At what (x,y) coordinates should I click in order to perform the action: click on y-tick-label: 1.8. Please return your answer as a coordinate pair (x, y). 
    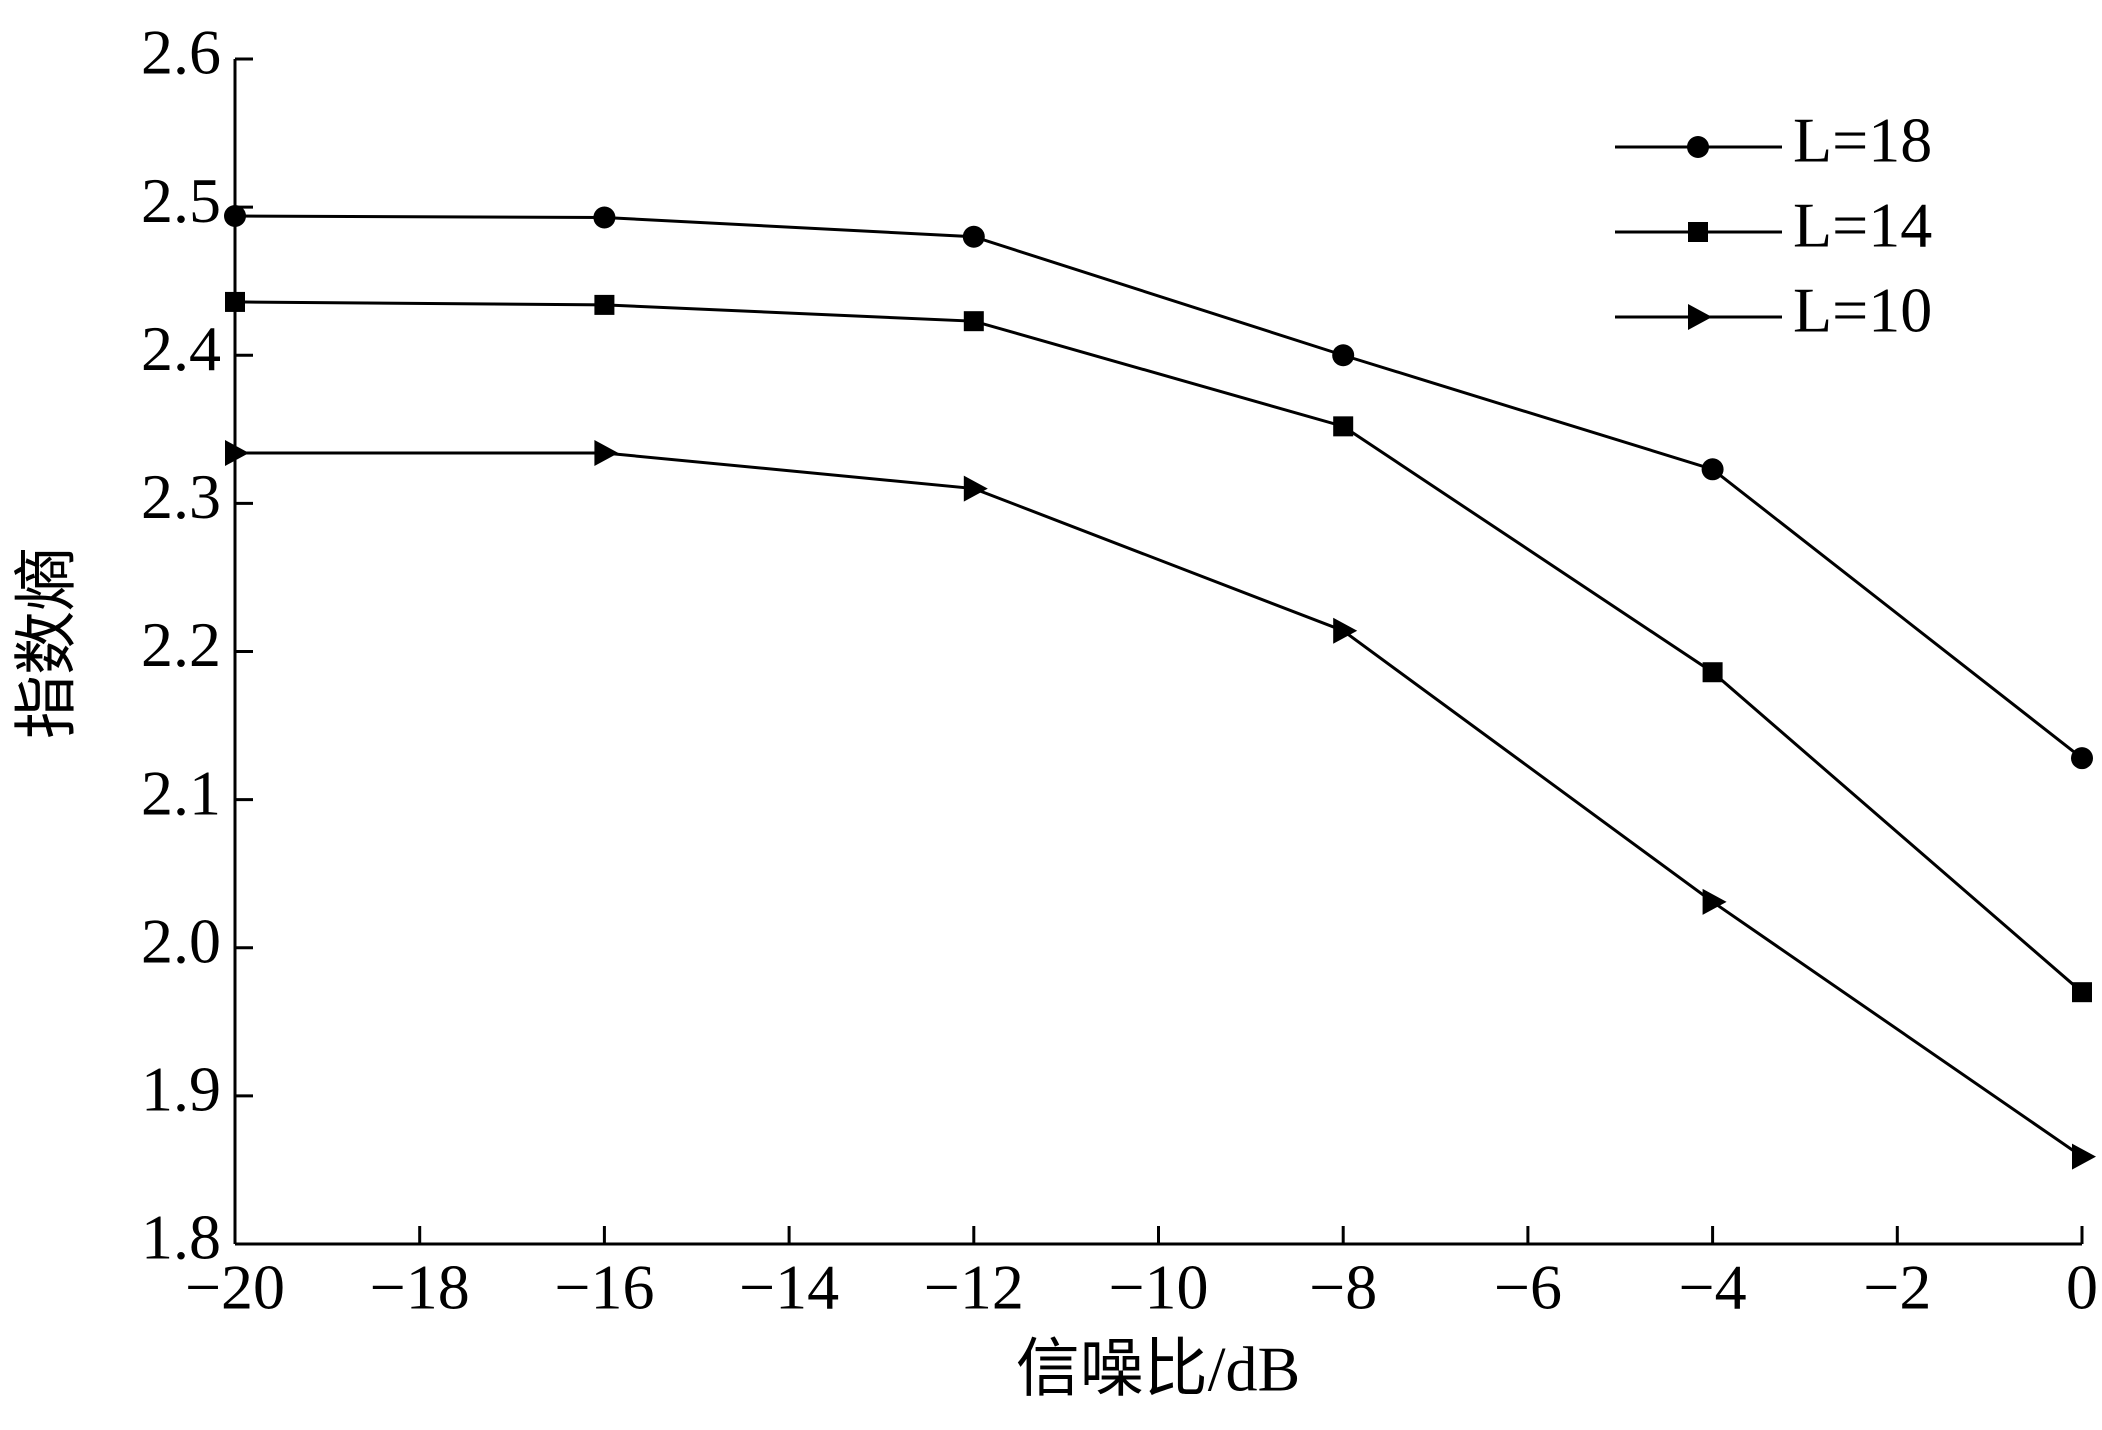
    Looking at the image, I should click on (181, 1237).